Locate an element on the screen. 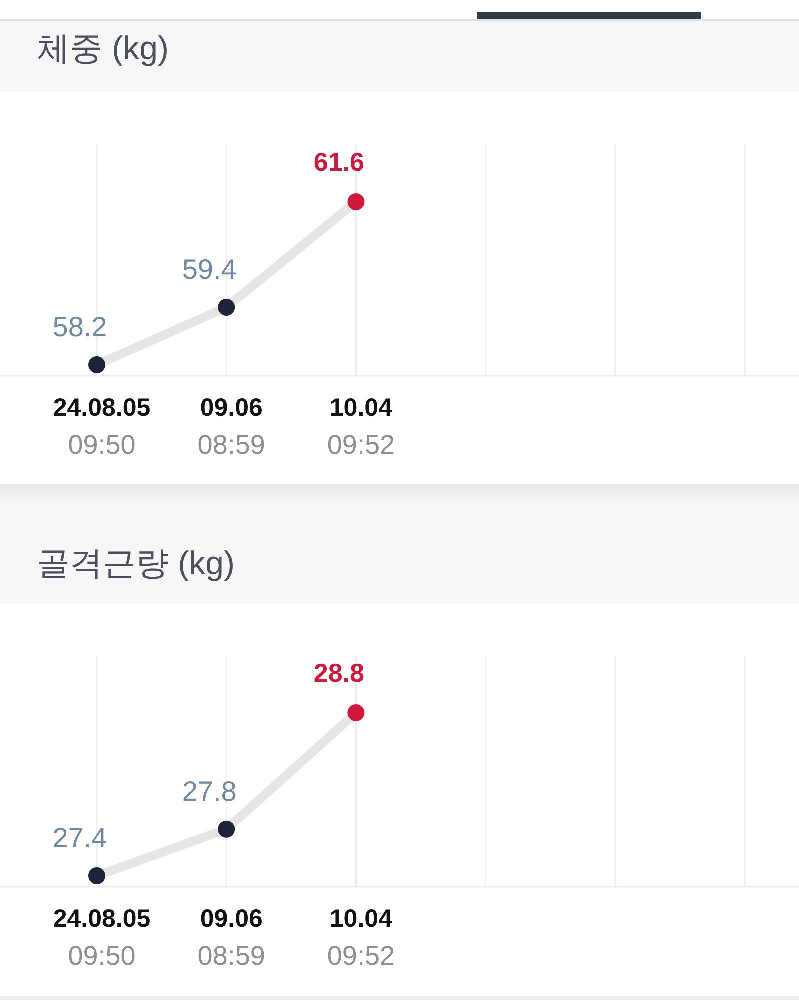  data-label: 61.6 is located at coordinates (339, 162).